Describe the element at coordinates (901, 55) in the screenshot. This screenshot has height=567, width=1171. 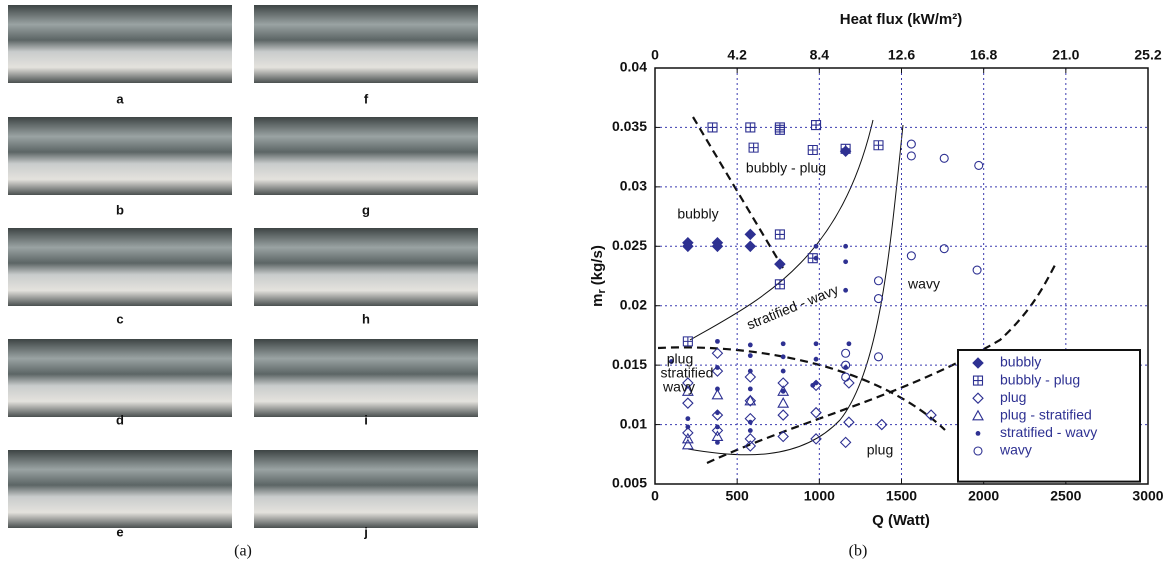
I see `x2-tick-label: 12.6` at that location.